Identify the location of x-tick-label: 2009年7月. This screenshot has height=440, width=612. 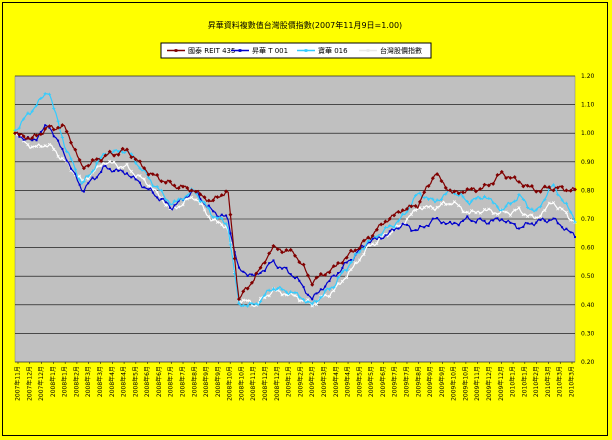
(395, 381).